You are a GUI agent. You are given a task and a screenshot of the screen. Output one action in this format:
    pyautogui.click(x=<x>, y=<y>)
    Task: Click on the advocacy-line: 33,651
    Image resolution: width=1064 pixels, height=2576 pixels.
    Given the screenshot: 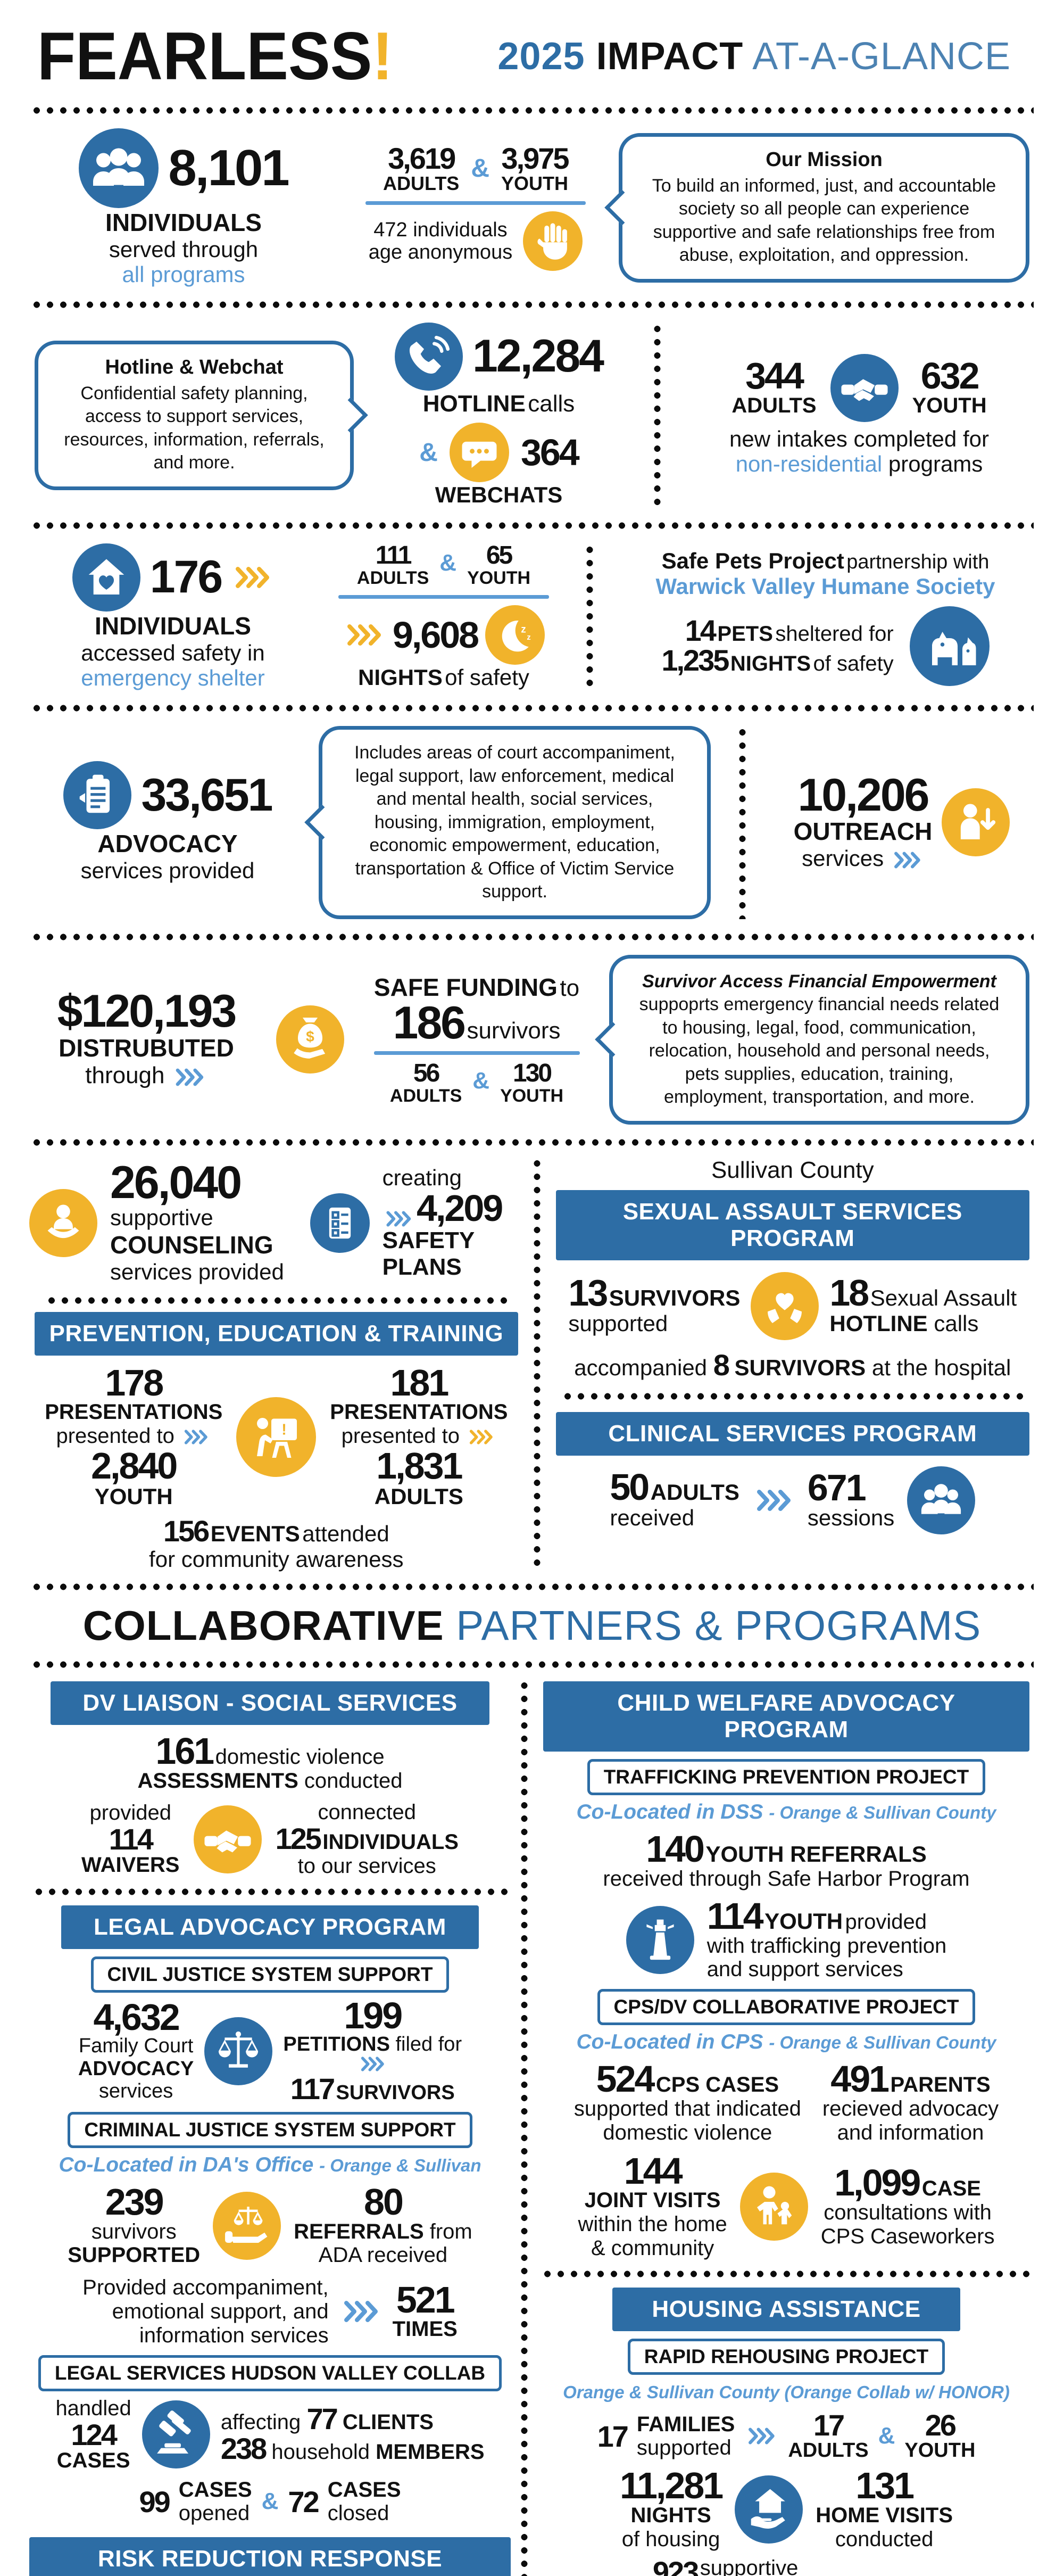 What is the action you would take?
    pyautogui.click(x=168, y=795)
    